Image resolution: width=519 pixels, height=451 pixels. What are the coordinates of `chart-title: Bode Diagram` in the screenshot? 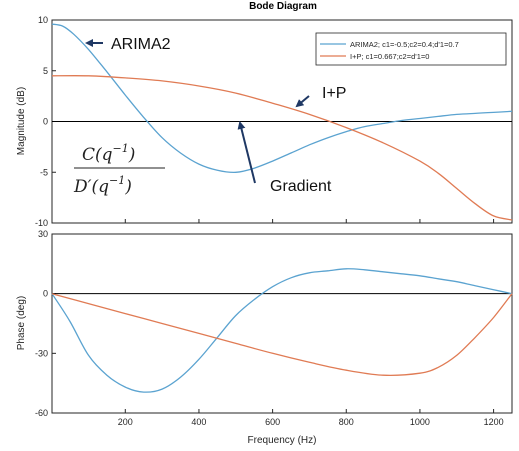 It's located at (283, 6).